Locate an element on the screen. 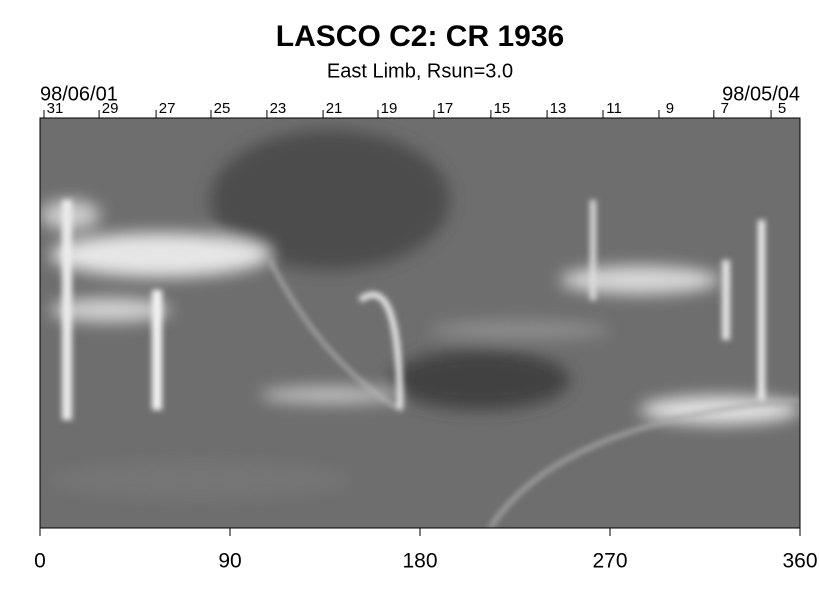 The width and height of the screenshot is (820, 605). top-tick-label: 15 is located at coordinates (502, 108).